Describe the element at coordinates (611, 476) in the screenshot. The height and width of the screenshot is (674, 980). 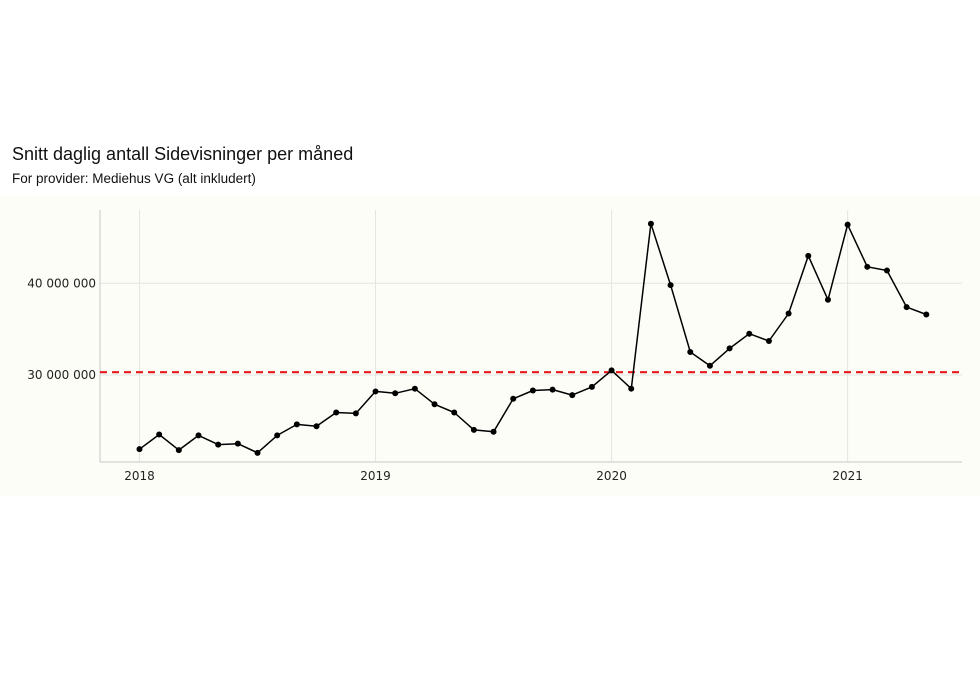
I see `x-tick-label: 2020` at that location.